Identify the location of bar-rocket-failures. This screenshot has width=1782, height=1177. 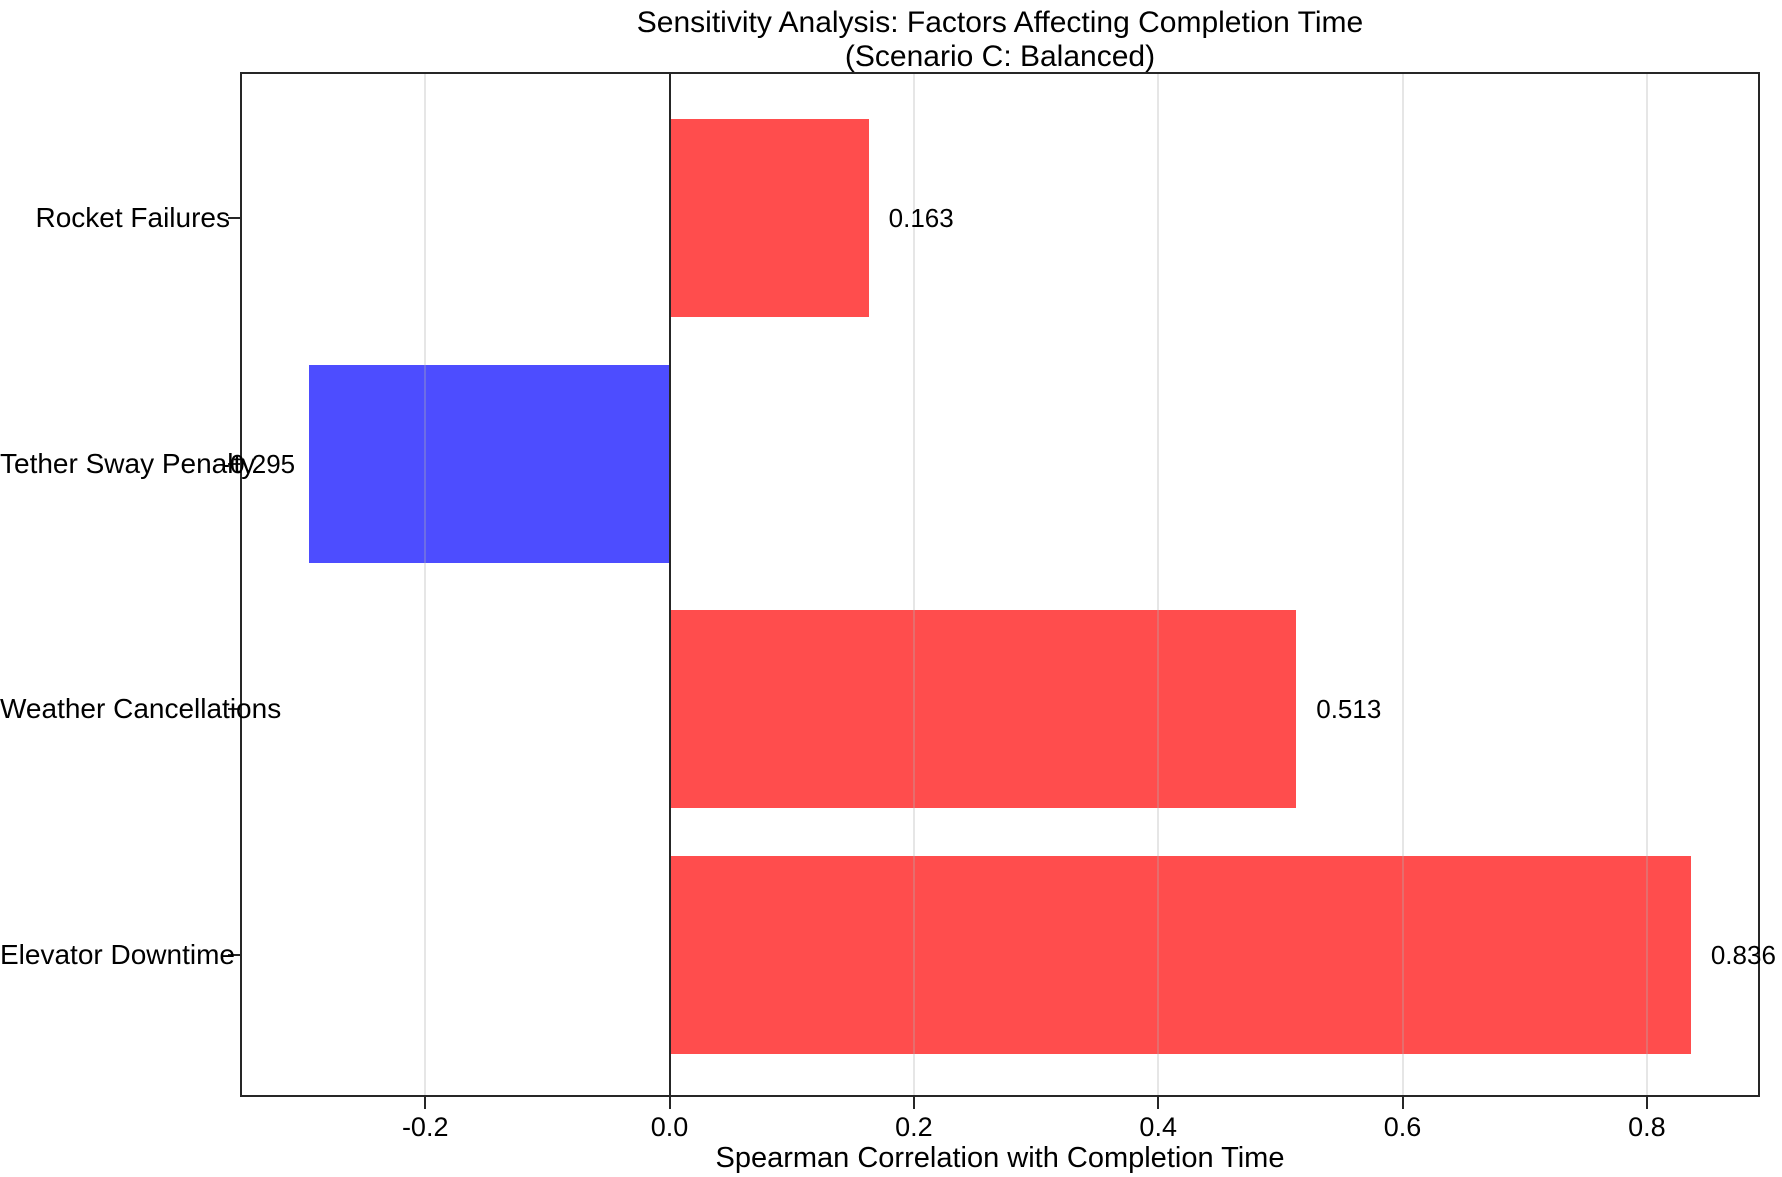
(769, 218).